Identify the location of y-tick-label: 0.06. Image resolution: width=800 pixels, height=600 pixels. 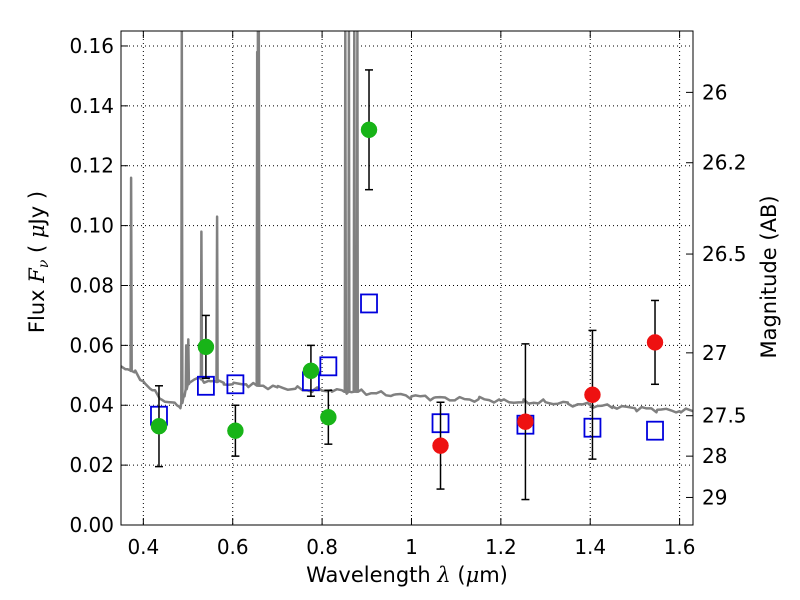
(91, 345).